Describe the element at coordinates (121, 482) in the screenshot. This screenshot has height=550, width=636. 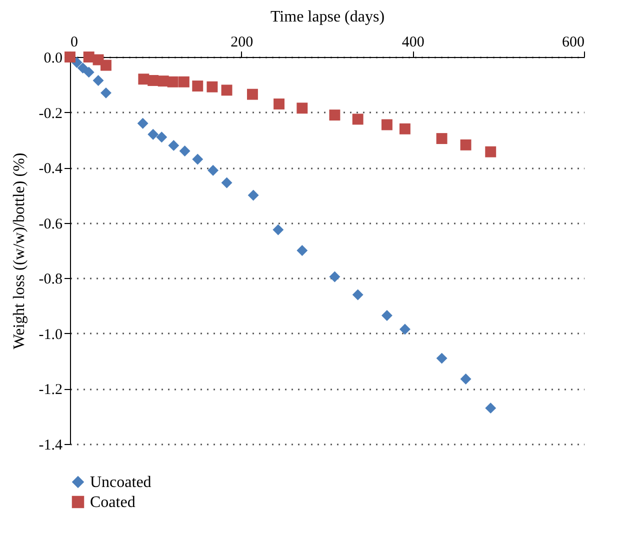
I see `legend-label: Uncoated` at that location.